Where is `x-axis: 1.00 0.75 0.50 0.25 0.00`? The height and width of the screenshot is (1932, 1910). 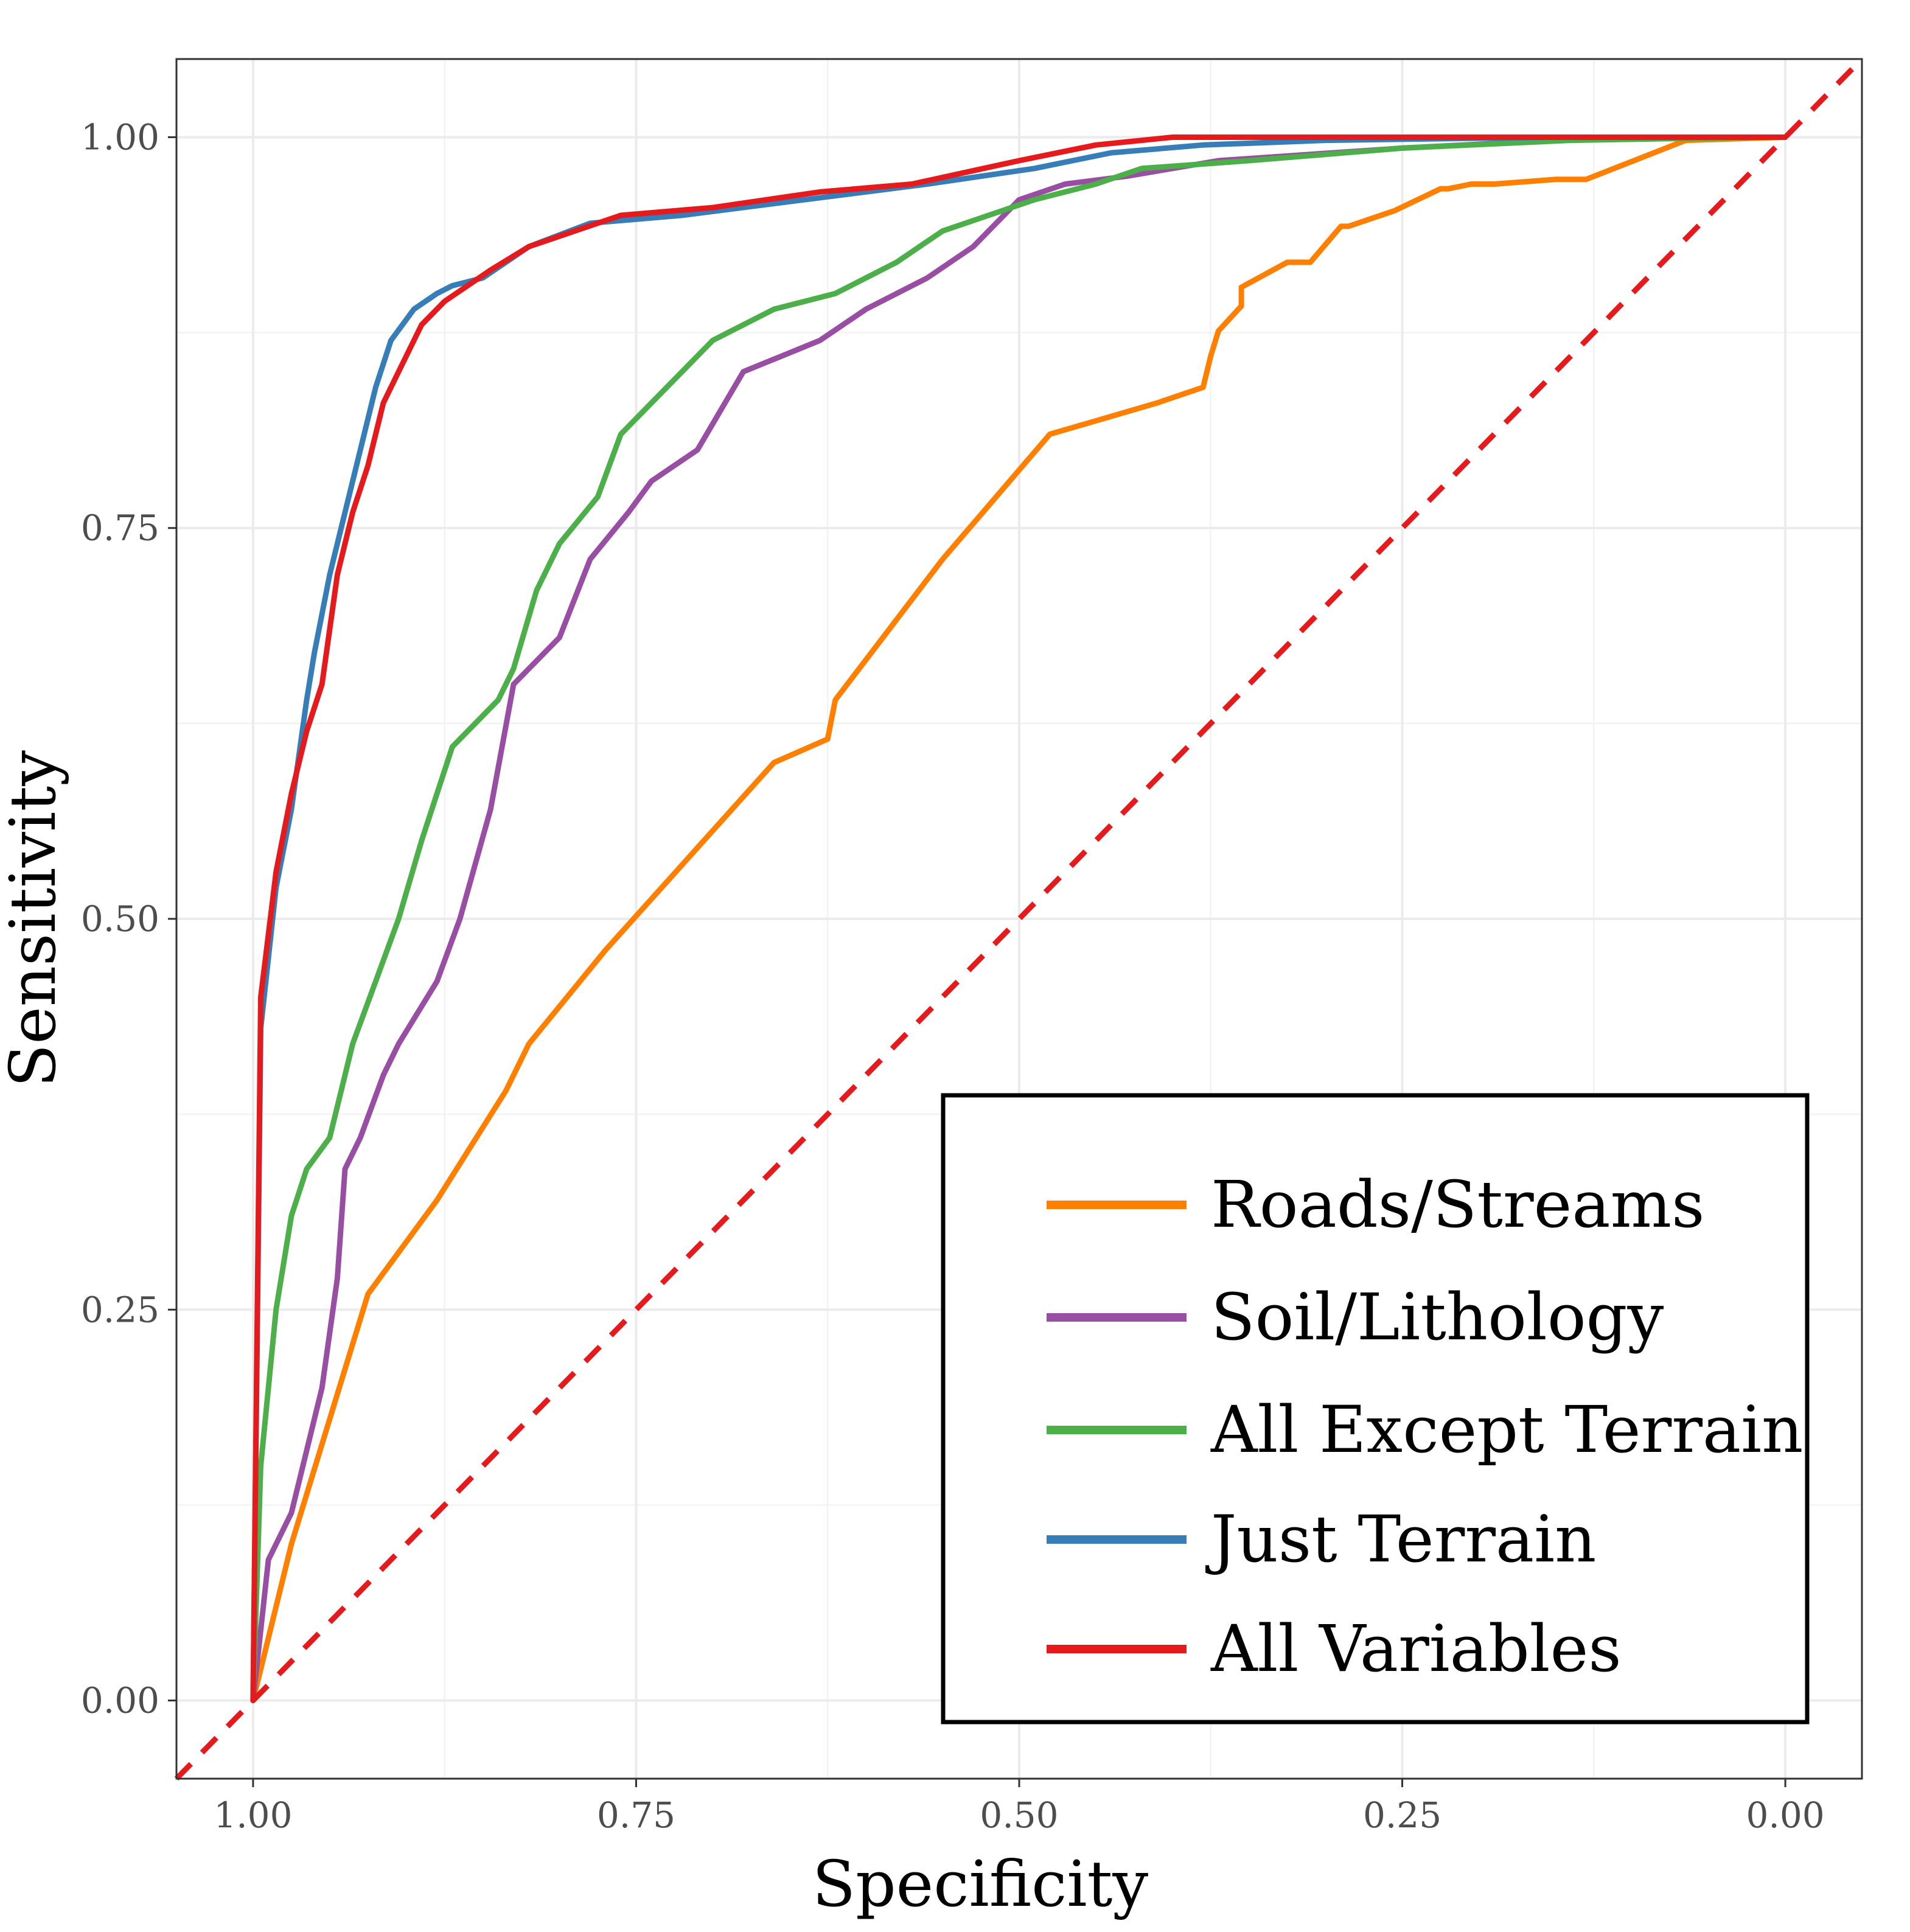
x-axis: 1.00 0.75 0.50 0.25 0.00 is located at coordinates (1019, 1807).